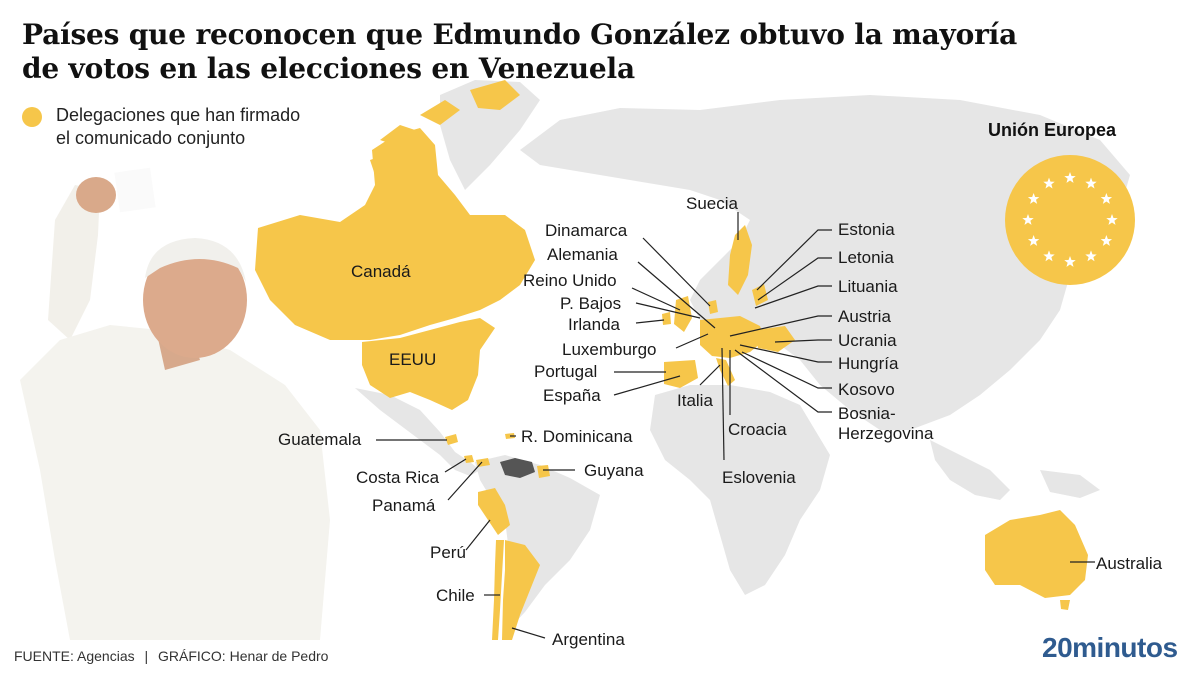 The width and height of the screenshot is (1200, 675). Describe the element at coordinates (864, 316) in the screenshot. I see `label-austria: Austria` at that location.